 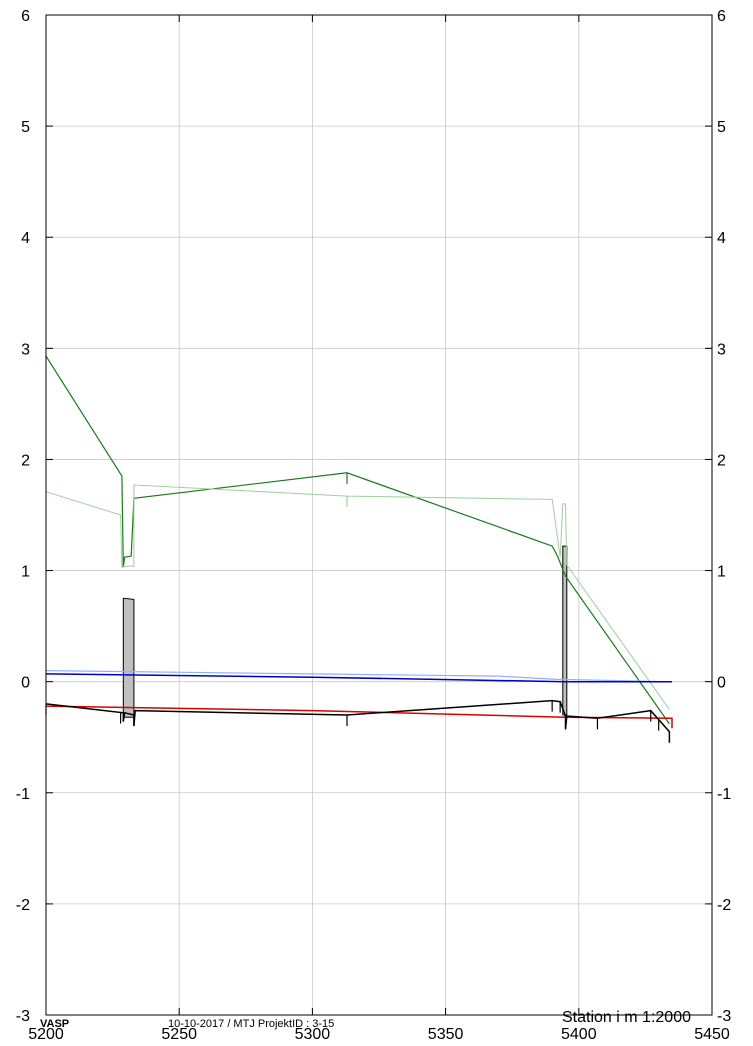 What do you see at coordinates (313, 1034) in the screenshot?
I see `x-tick-label: 5300` at bounding box center [313, 1034].